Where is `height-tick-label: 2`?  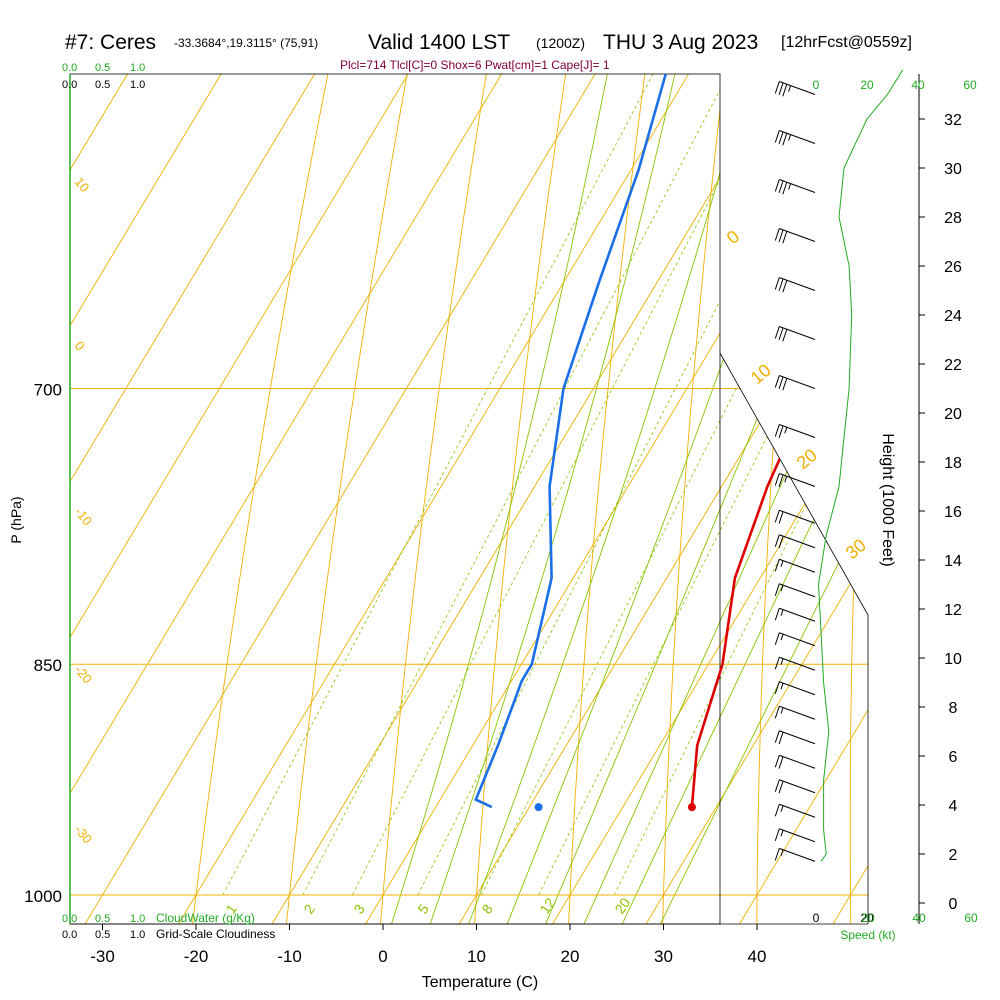 height-tick-label: 2 is located at coordinates (953, 855).